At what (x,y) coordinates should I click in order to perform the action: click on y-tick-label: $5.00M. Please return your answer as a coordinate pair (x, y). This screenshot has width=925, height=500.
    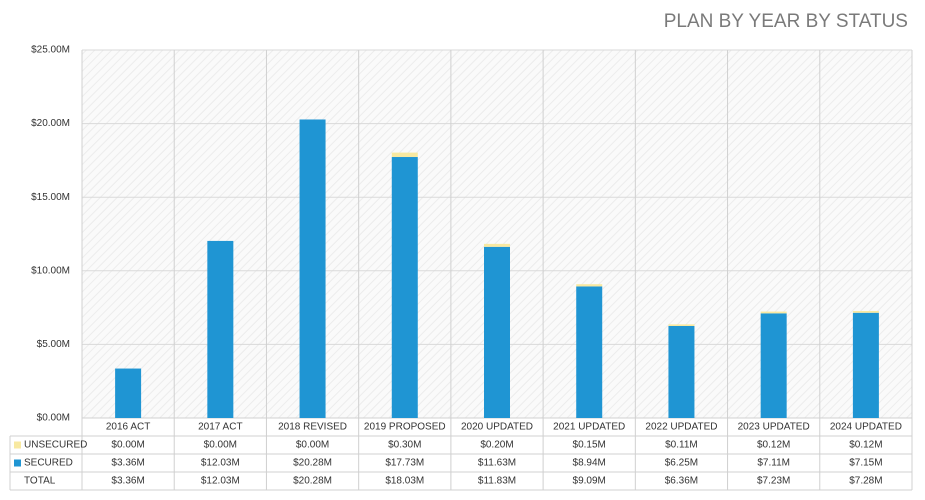
    Looking at the image, I should click on (53, 344).